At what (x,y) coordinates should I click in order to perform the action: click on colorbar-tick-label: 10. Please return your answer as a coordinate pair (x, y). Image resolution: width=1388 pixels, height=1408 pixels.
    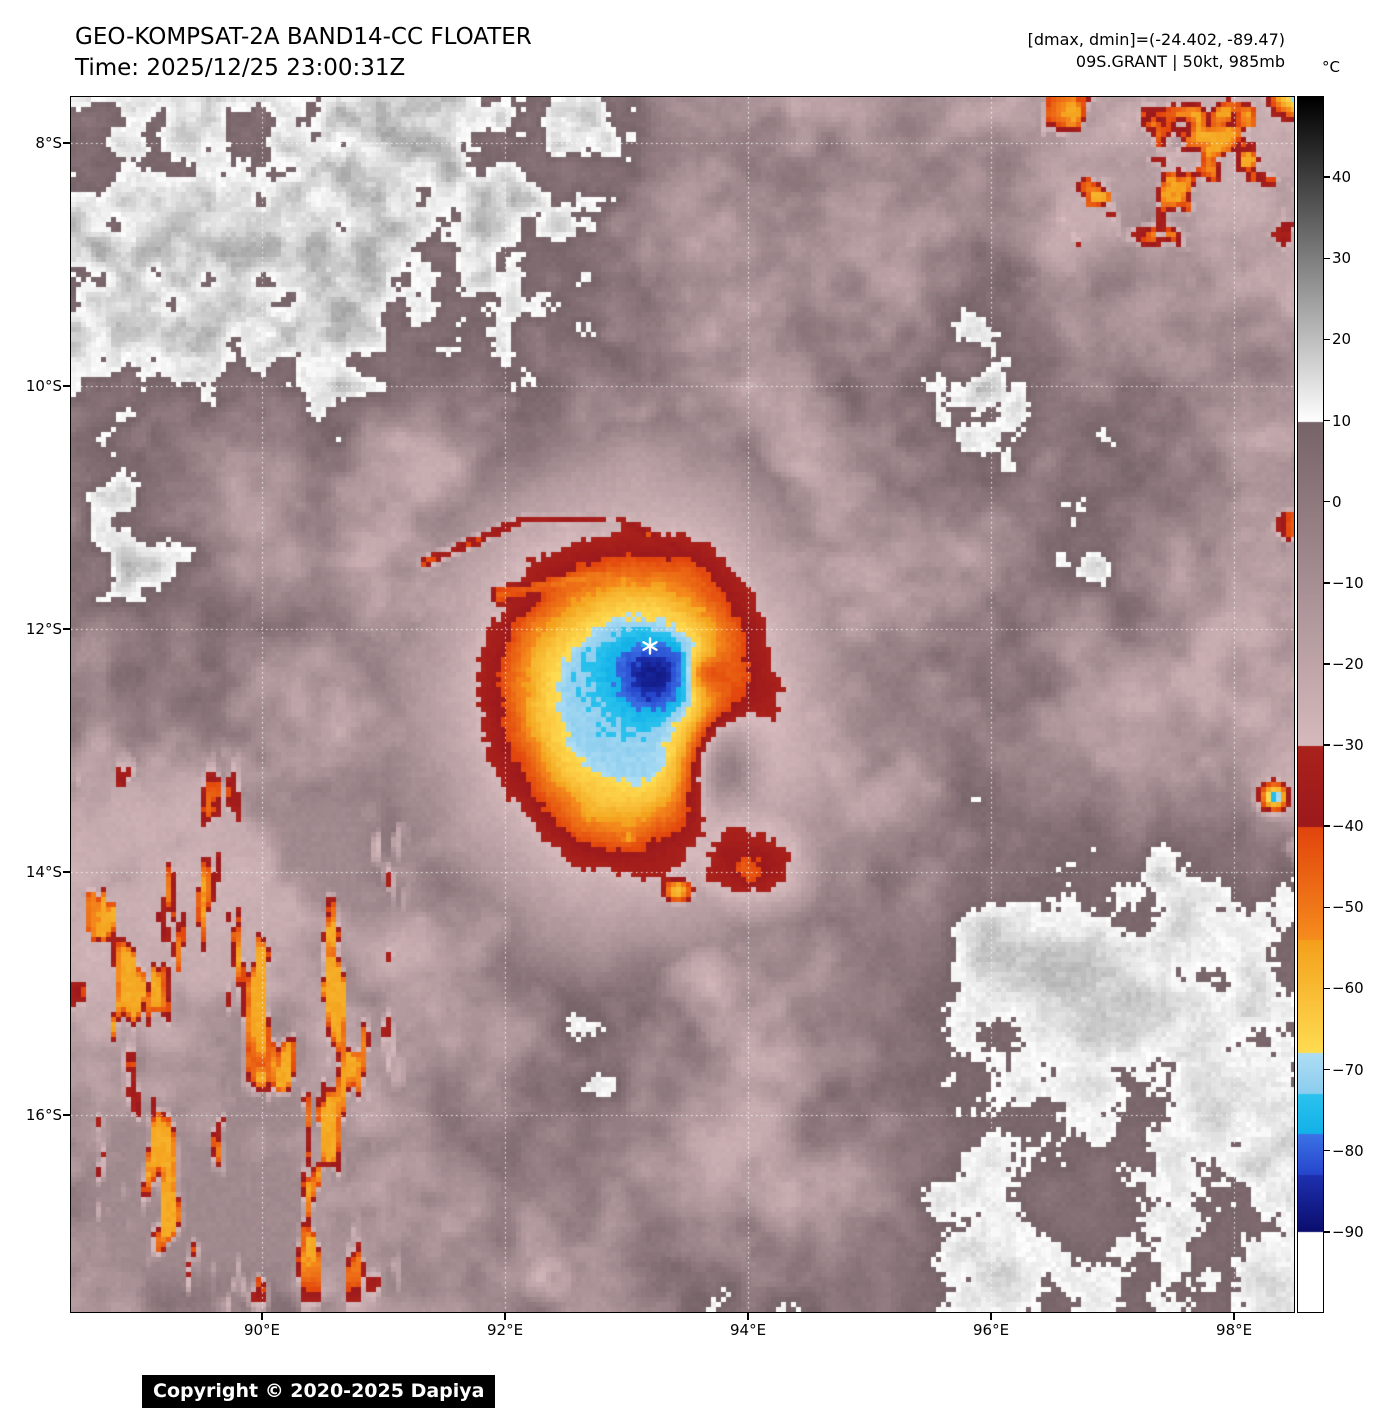
    Looking at the image, I should click on (1342, 420).